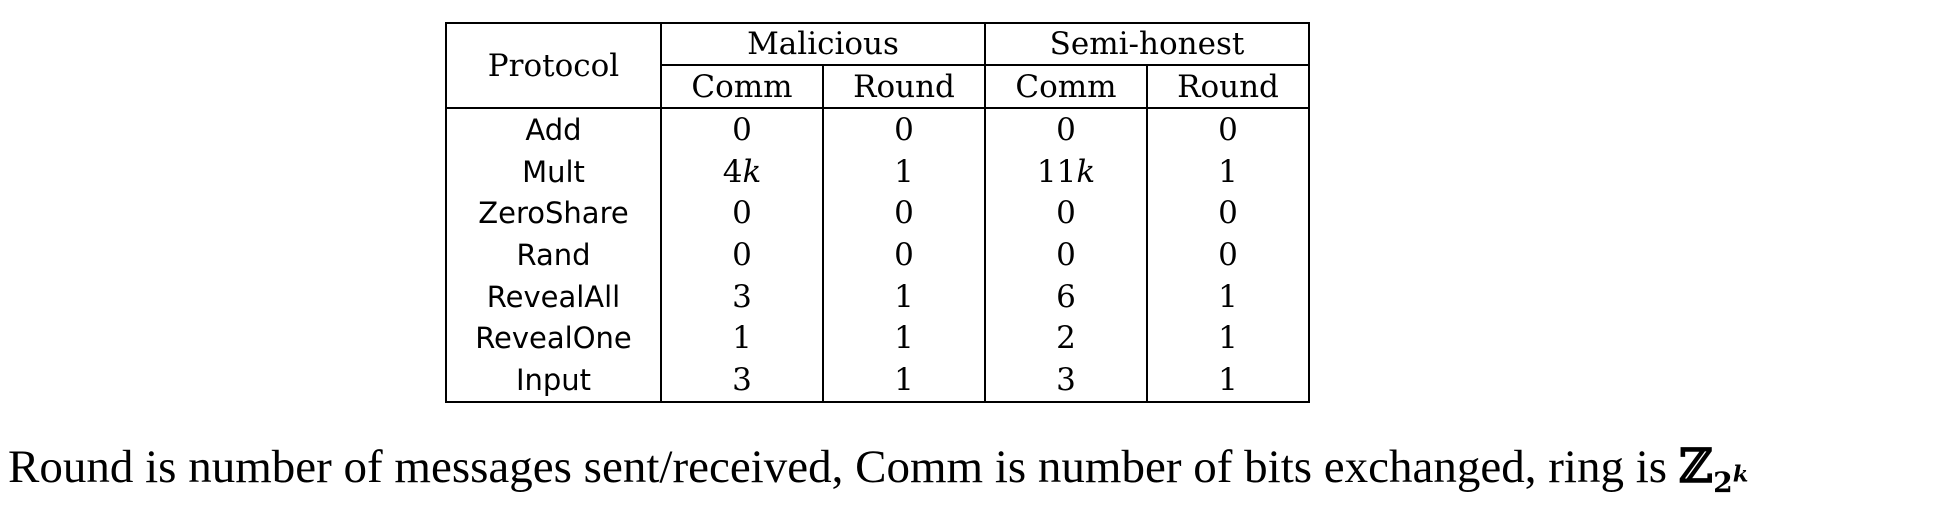 This screenshot has width=1946, height=510. I want to click on ring-symbol: ℤ2k, so click(1713, 469).